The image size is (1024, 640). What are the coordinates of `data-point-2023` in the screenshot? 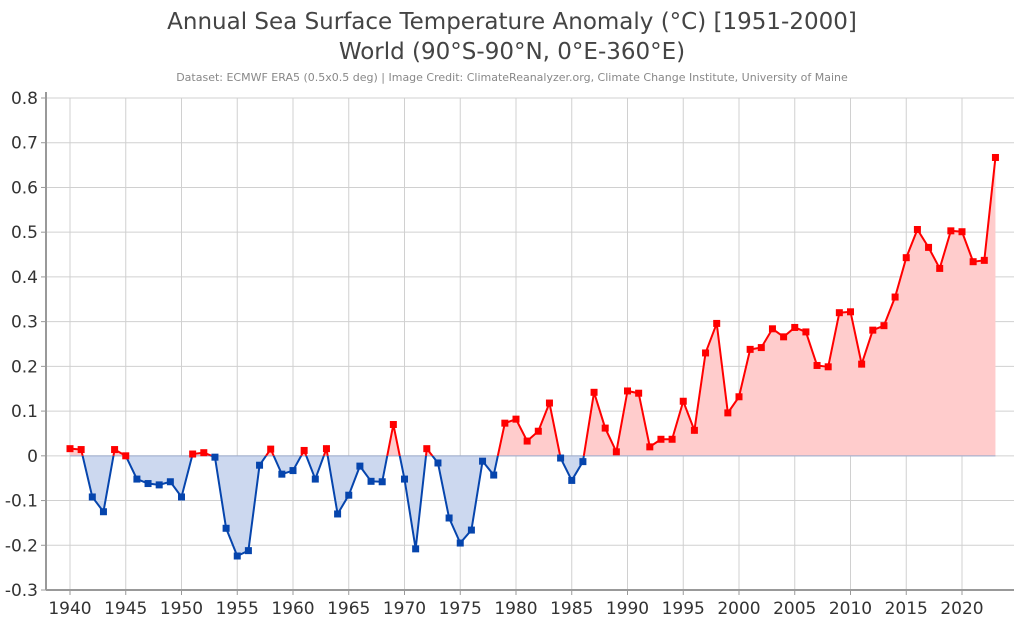 It's located at (995, 157).